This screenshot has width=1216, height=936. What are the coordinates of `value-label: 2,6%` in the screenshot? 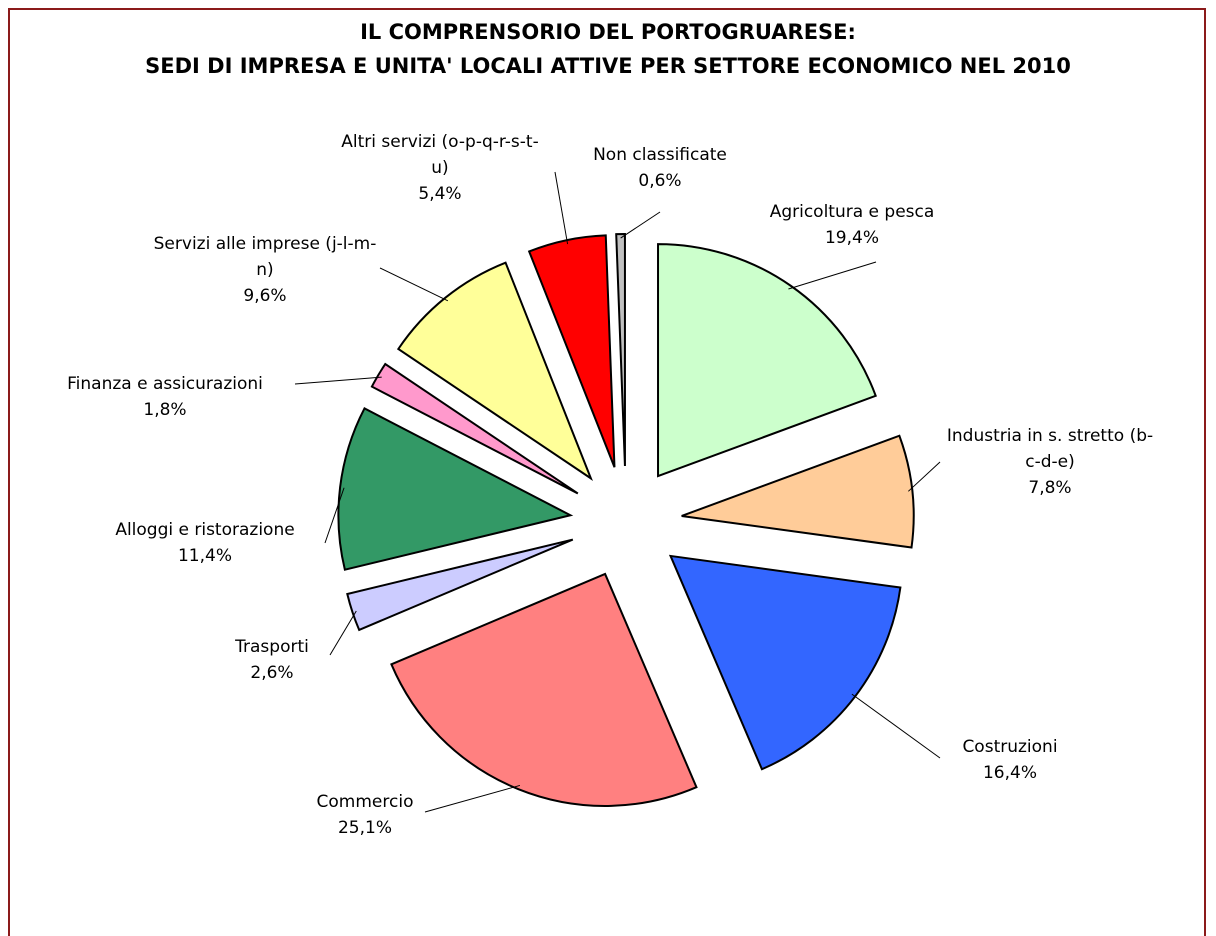 It's located at (272, 673).